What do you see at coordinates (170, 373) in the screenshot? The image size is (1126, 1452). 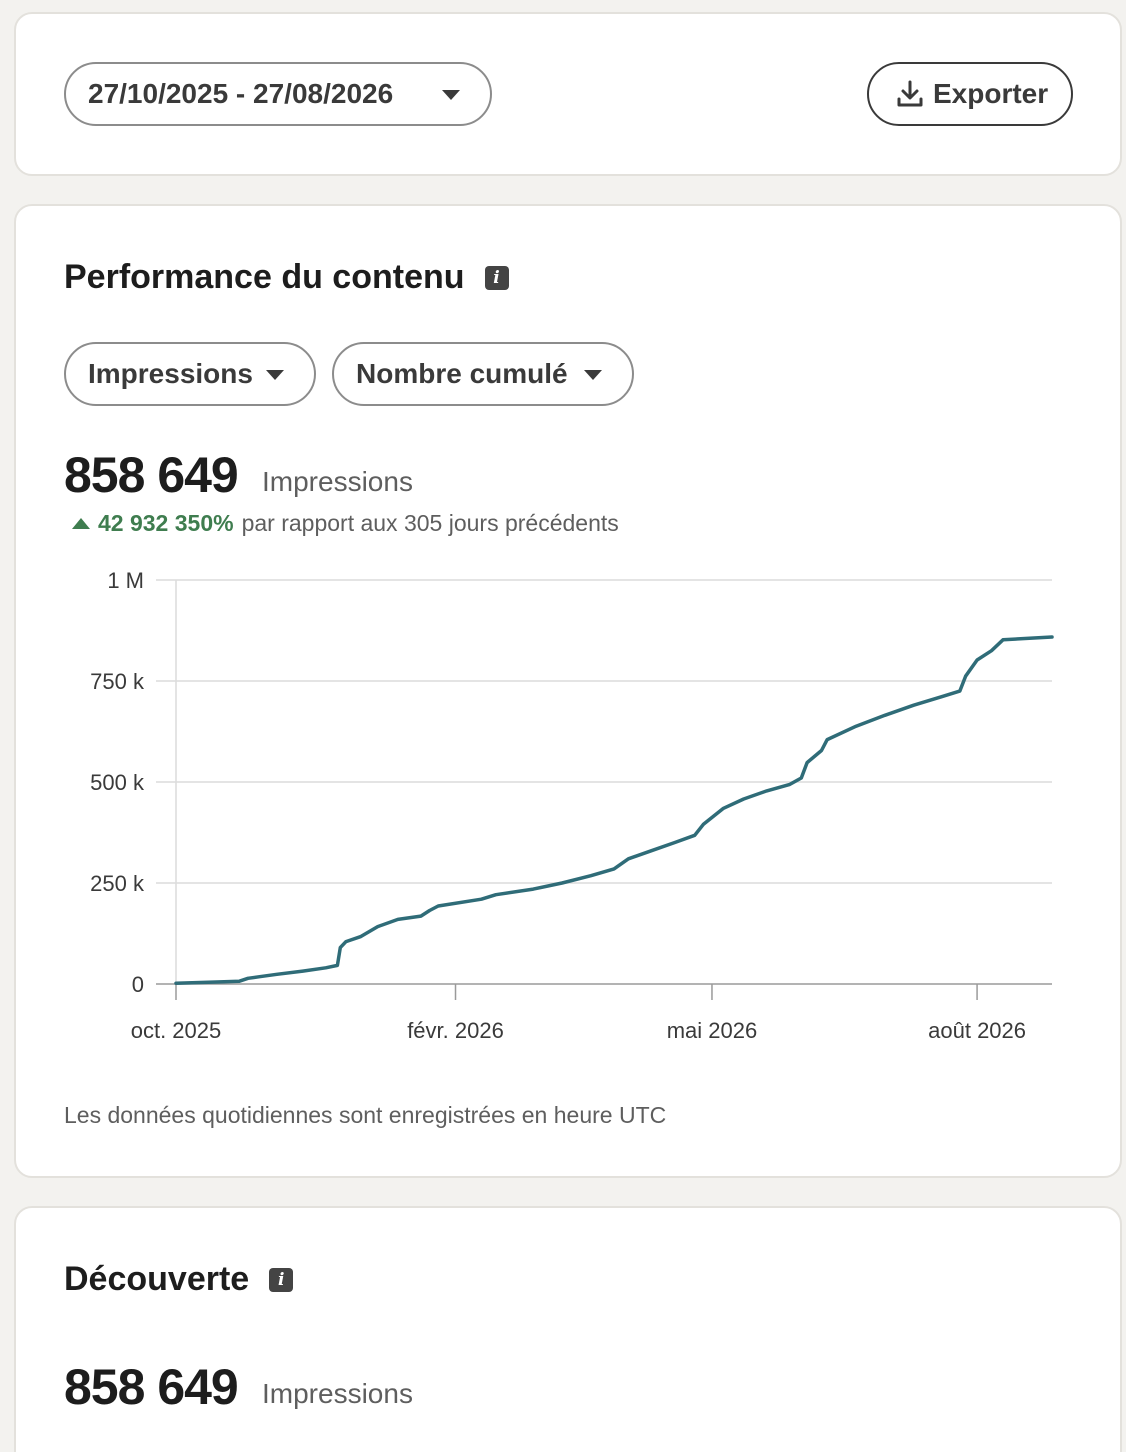 I see `metric-select-label: Impressions` at bounding box center [170, 373].